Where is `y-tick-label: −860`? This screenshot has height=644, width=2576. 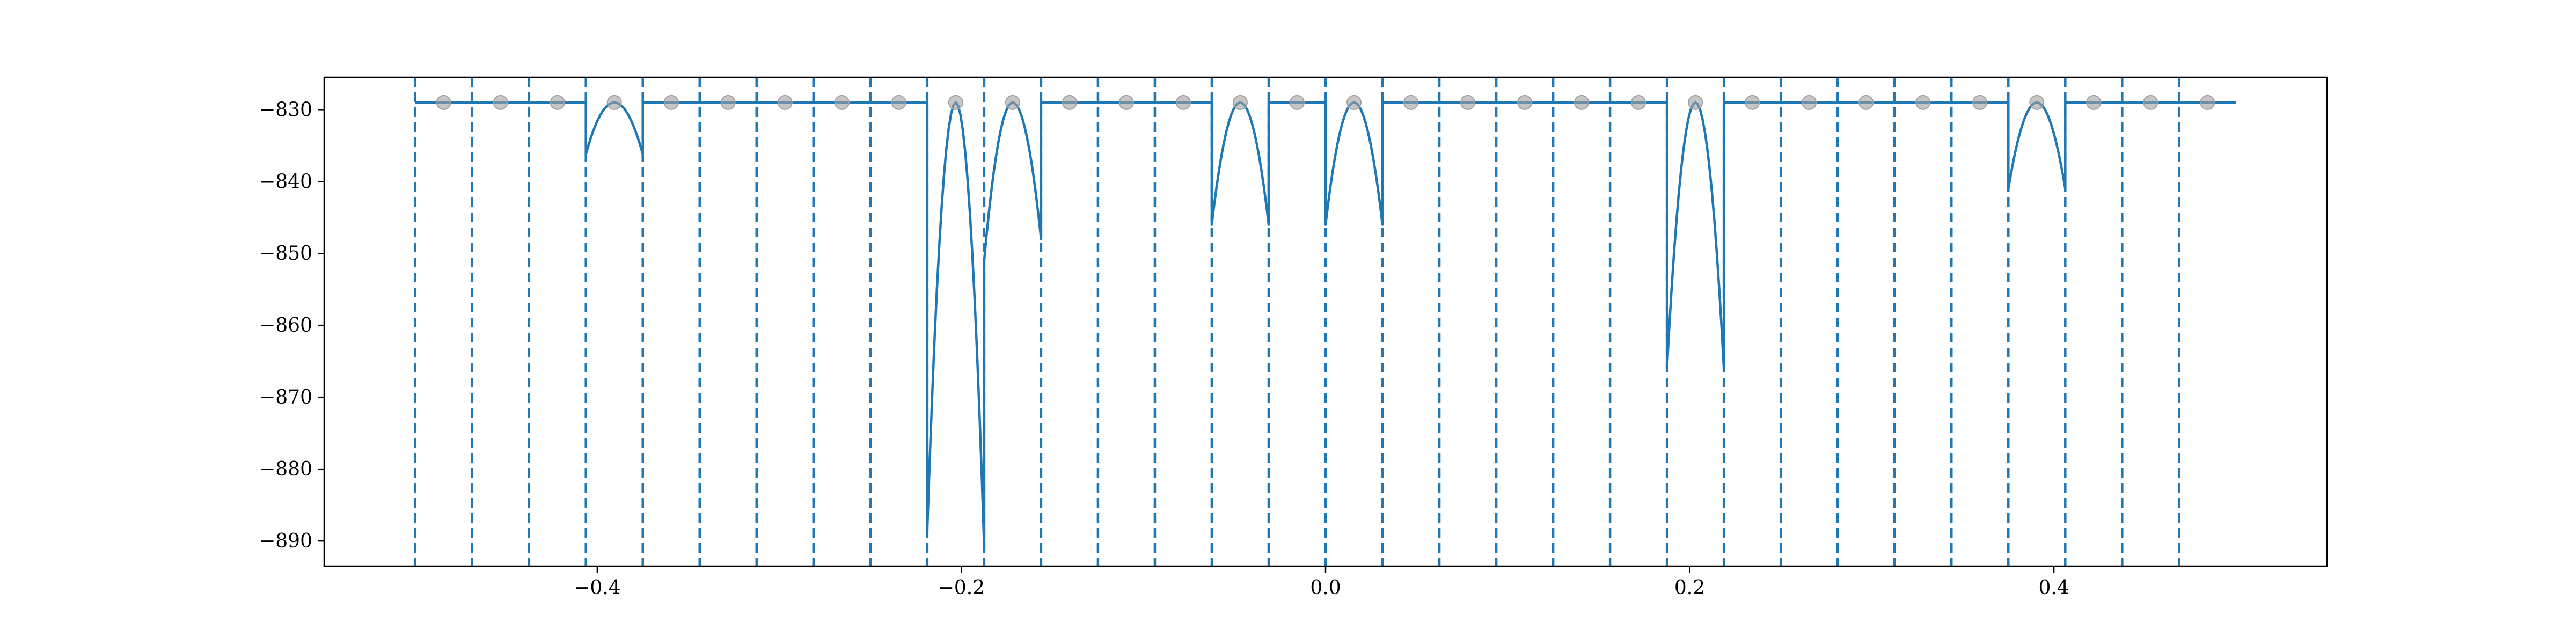 y-tick-label: −860 is located at coordinates (285, 325).